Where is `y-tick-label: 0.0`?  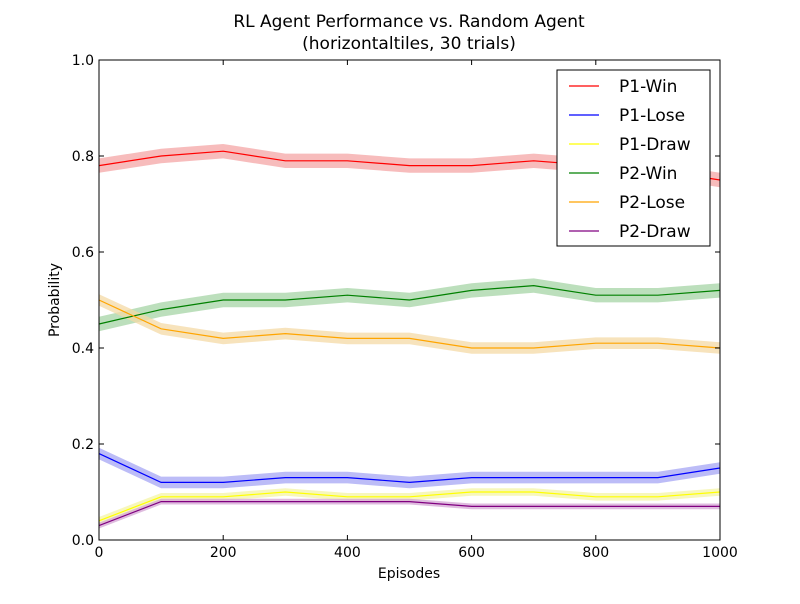 y-tick-label: 0.0 is located at coordinates (83, 541).